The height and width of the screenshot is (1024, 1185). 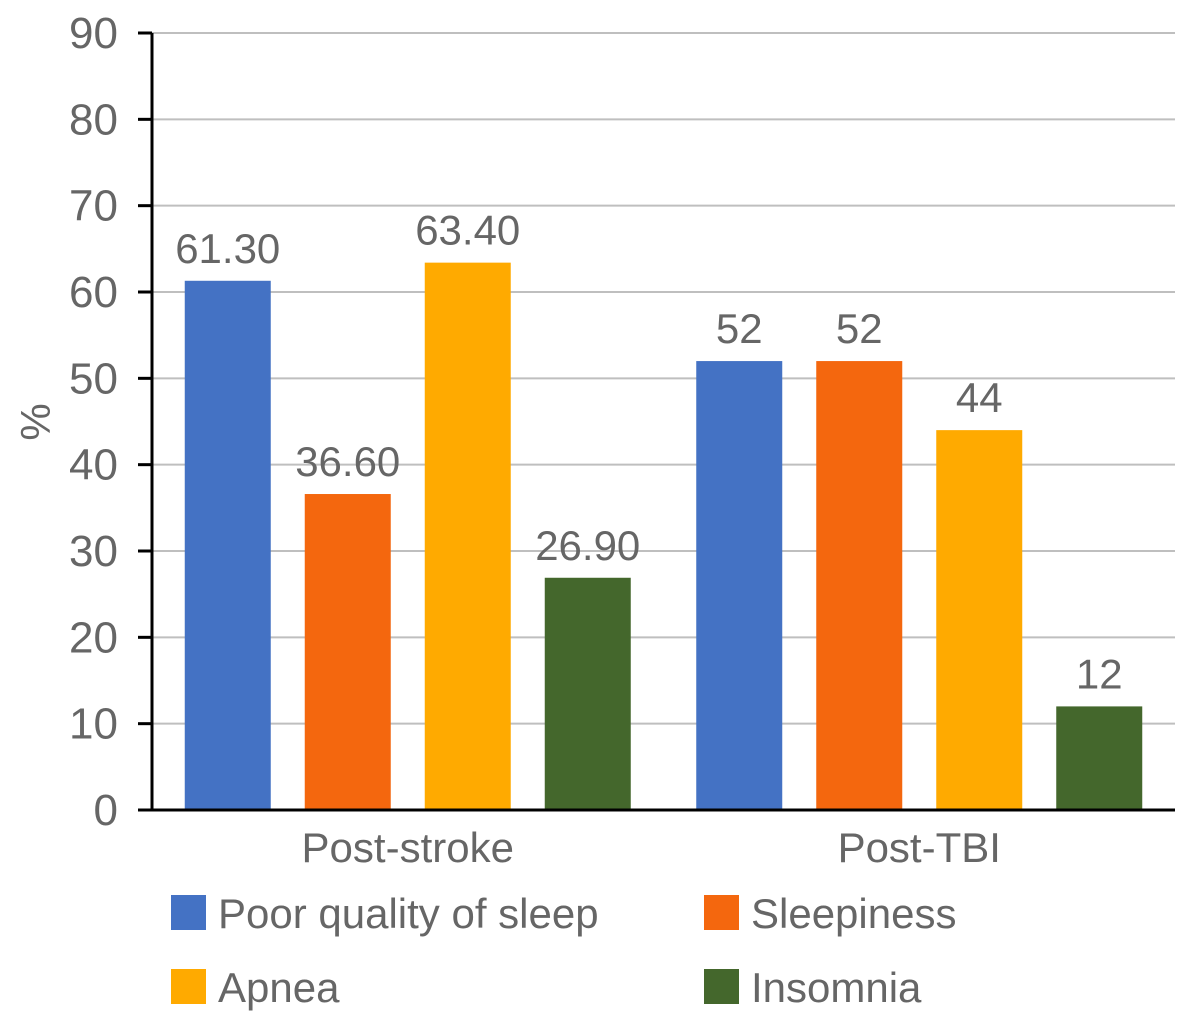 I want to click on data-label: 63.40, so click(x=467, y=230).